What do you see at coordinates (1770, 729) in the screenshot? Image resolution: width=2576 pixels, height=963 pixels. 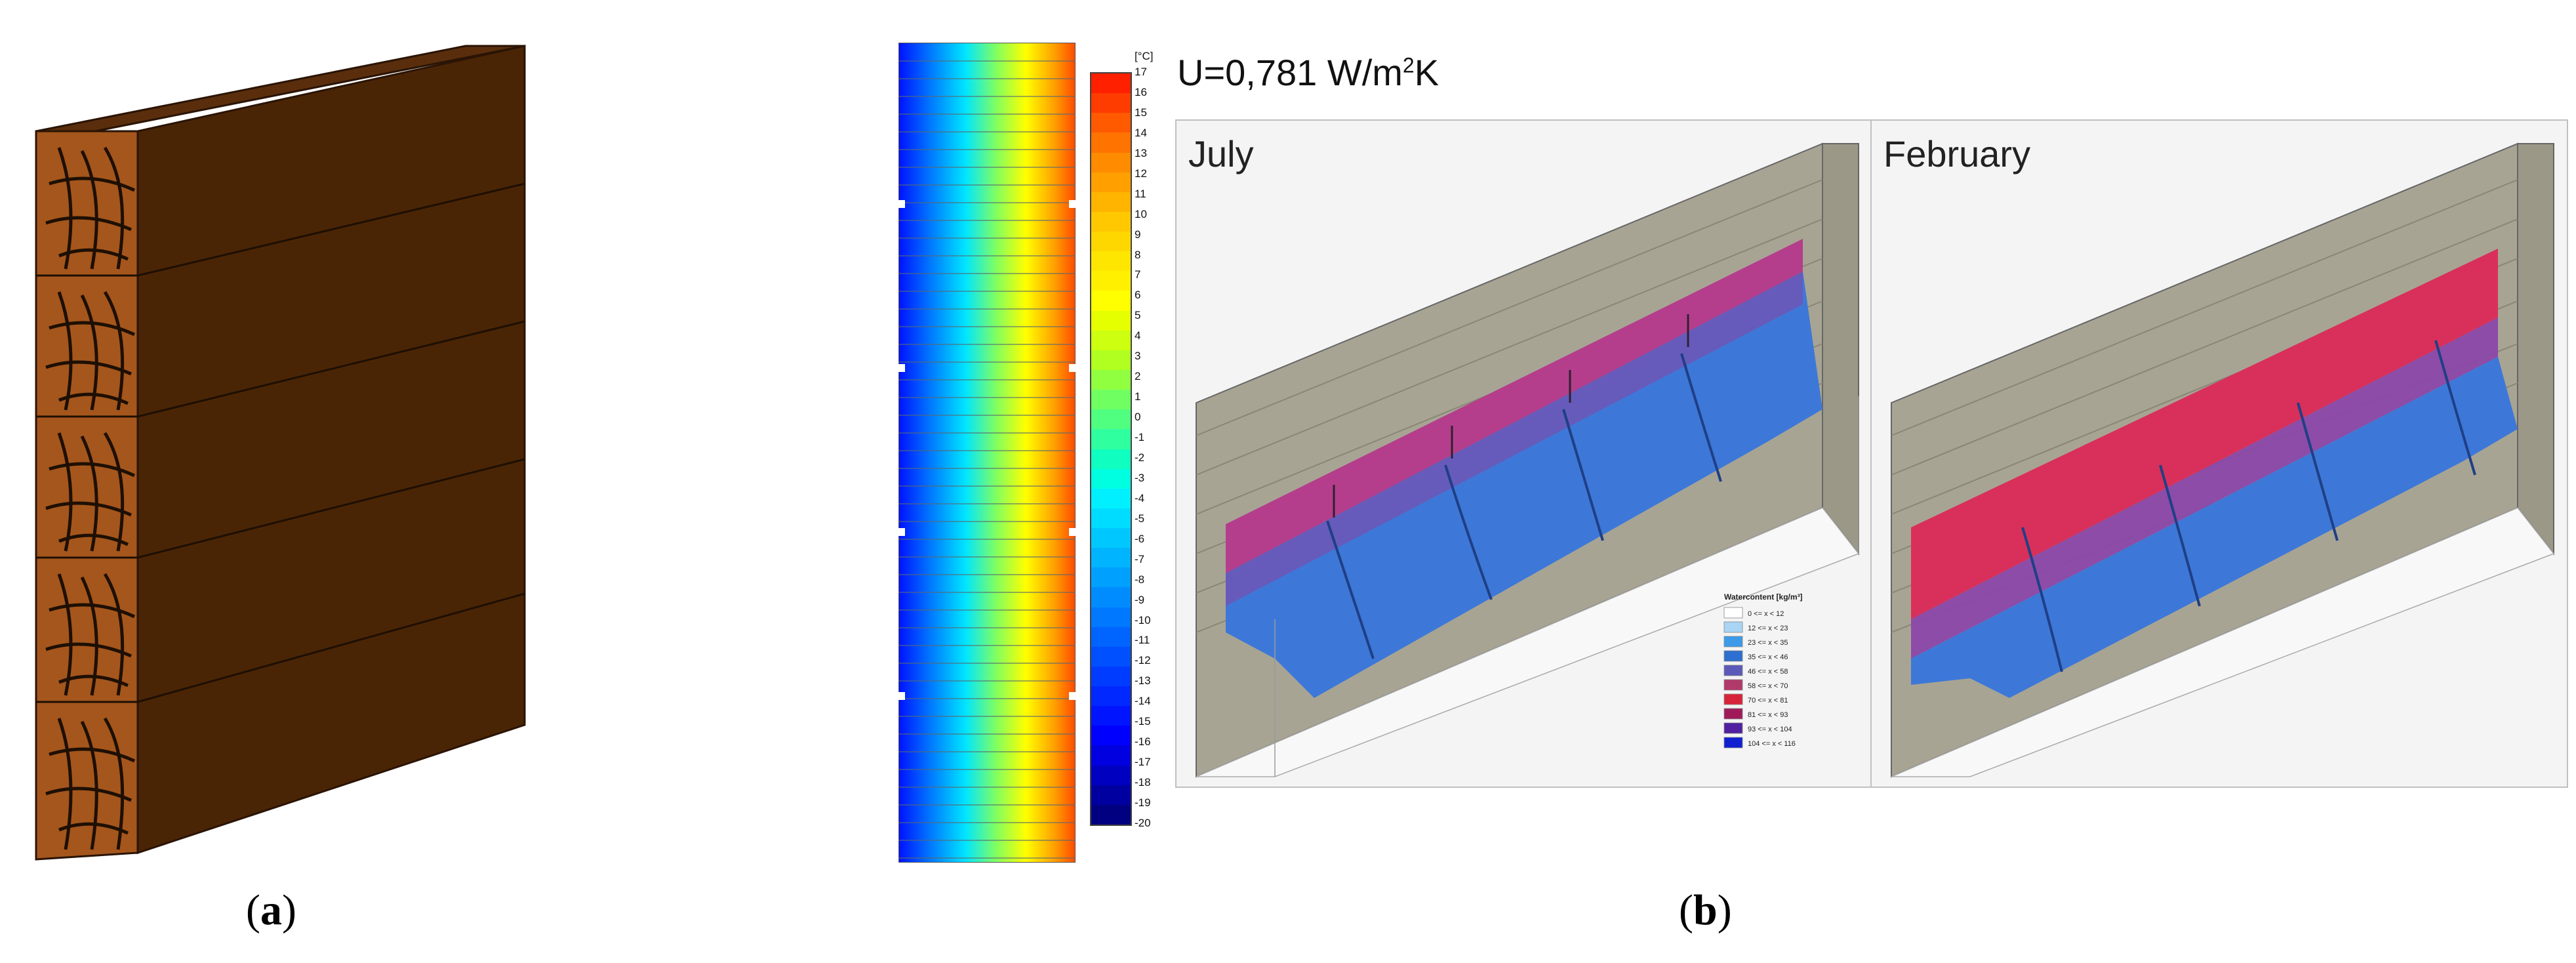 I see `legend-label: 93 <= x < 104` at bounding box center [1770, 729].